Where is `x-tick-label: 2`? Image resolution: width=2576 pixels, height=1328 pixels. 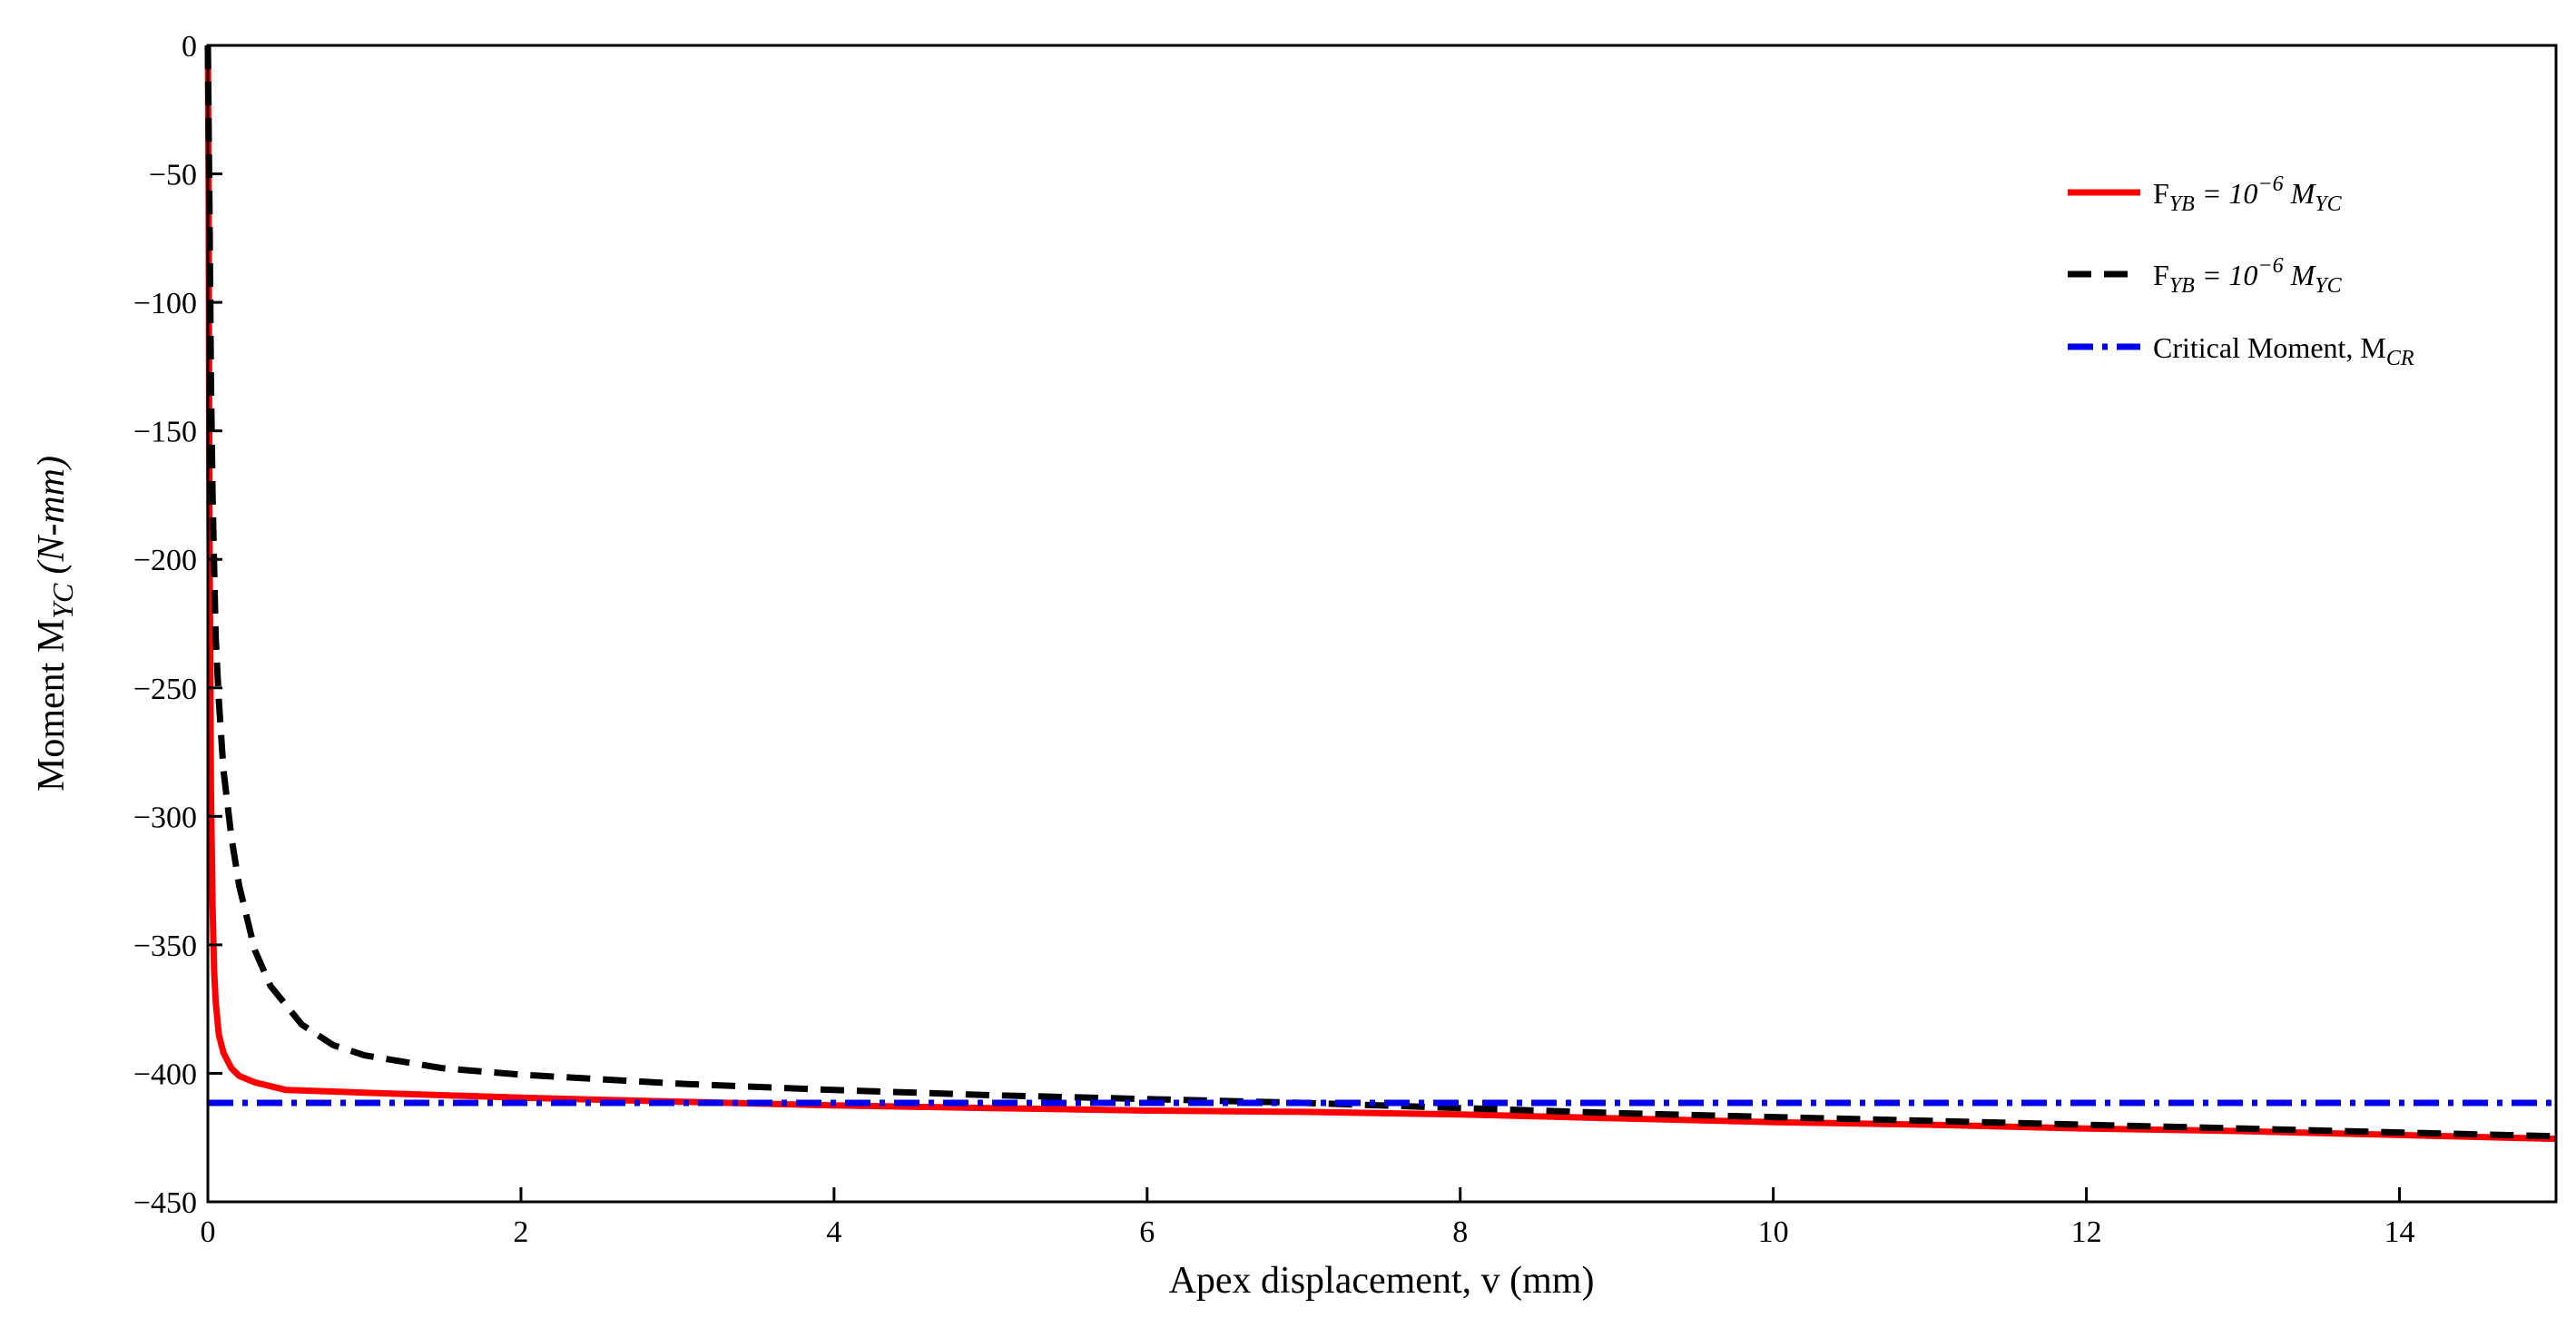
x-tick-label: 2 is located at coordinates (520, 1232).